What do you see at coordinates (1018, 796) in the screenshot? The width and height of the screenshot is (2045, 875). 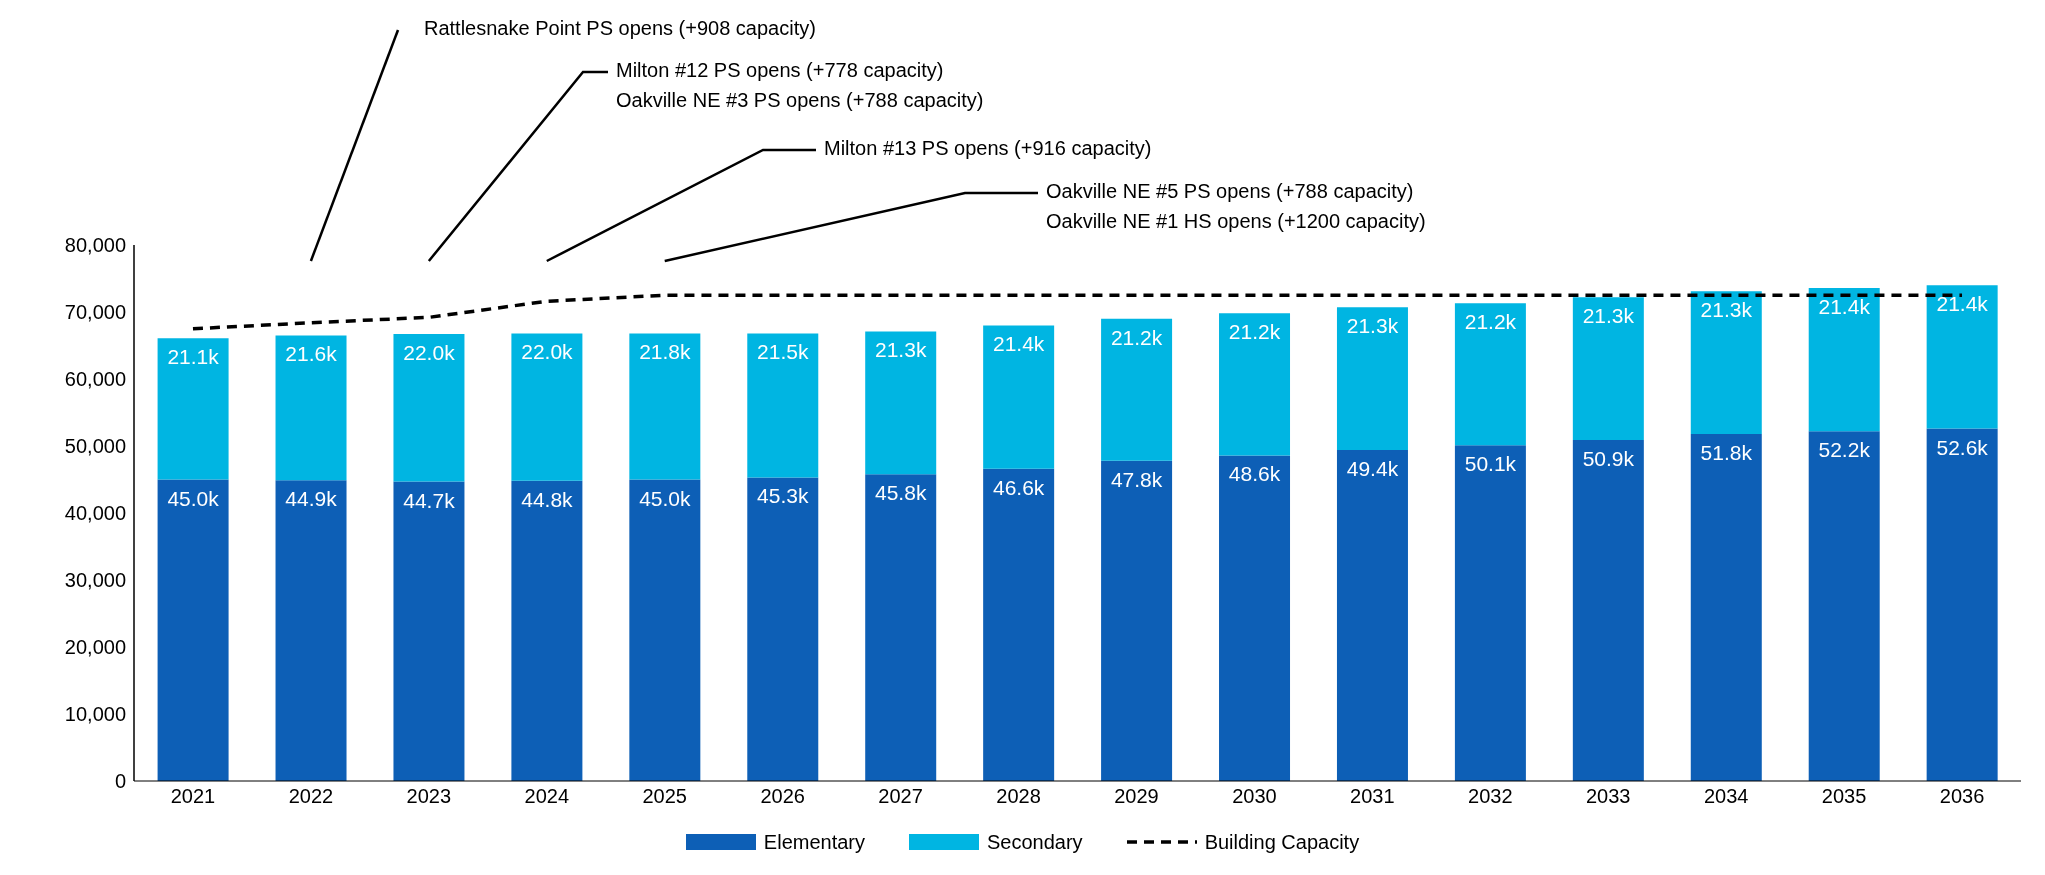 I see `x-tick-label: 2028` at bounding box center [1018, 796].